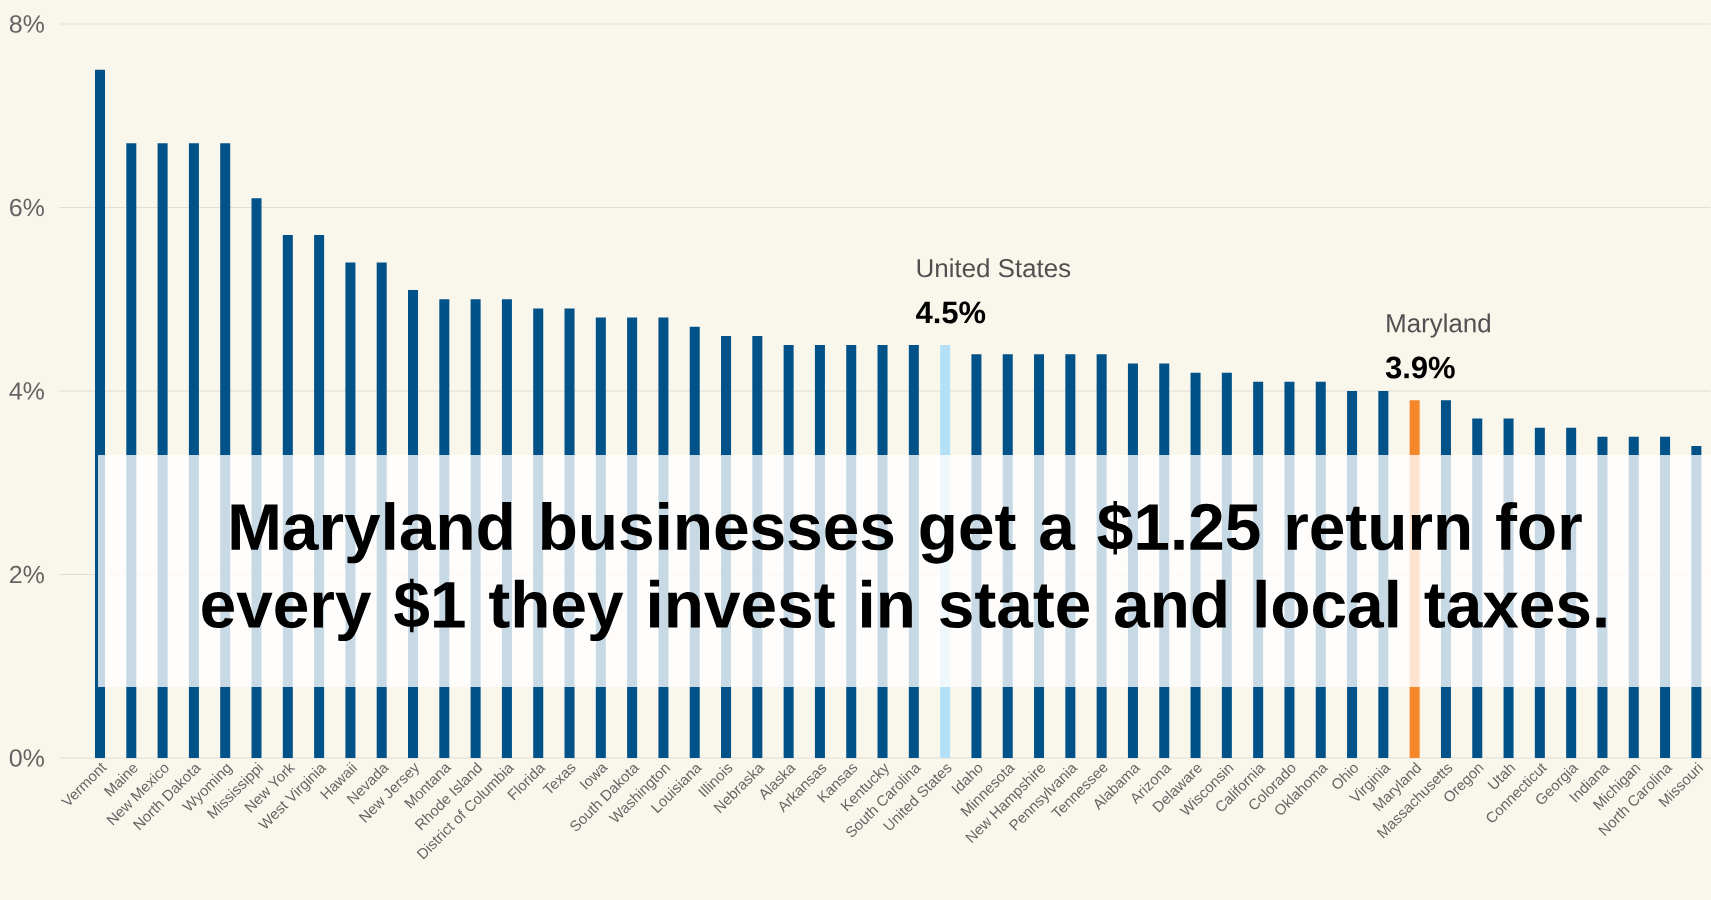  What do you see at coordinates (27, 207) in the screenshot?
I see `y-tick-label: 6%` at bounding box center [27, 207].